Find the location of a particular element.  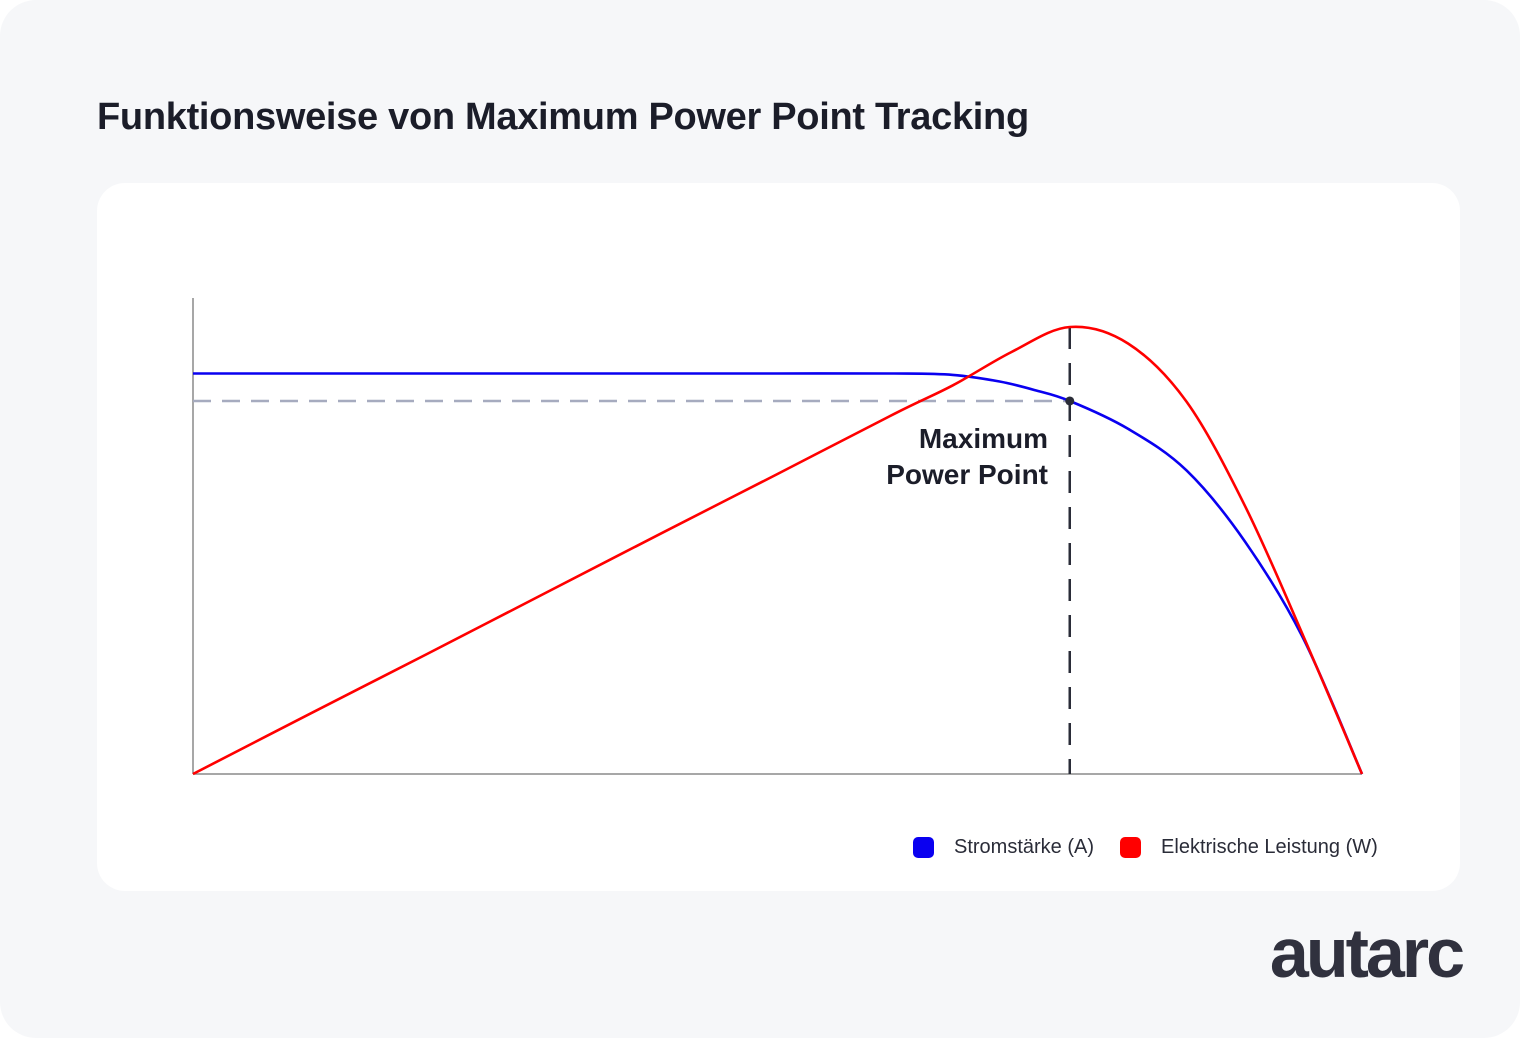

mpp-annotation-line2: Power Point is located at coordinates (967, 474).